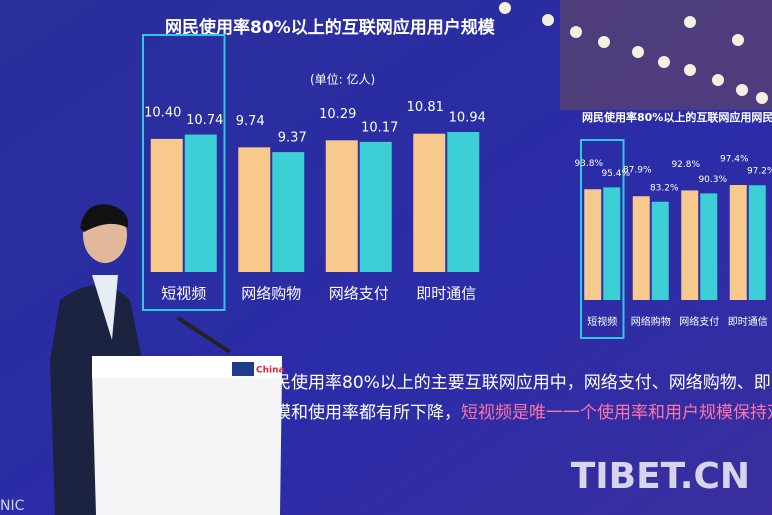 The height and width of the screenshot is (515, 772). Describe the element at coordinates (270, 371) in the screenshot. I see `podium-logo: China` at that location.